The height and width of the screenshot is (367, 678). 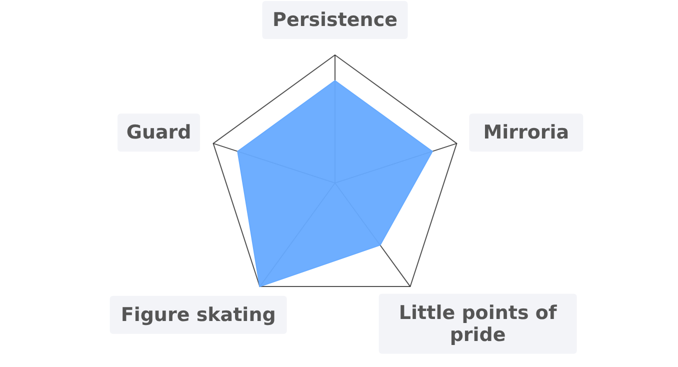 What do you see at coordinates (159, 133) in the screenshot?
I see `spoke-label: Guard` at bounding box center [159, 133].